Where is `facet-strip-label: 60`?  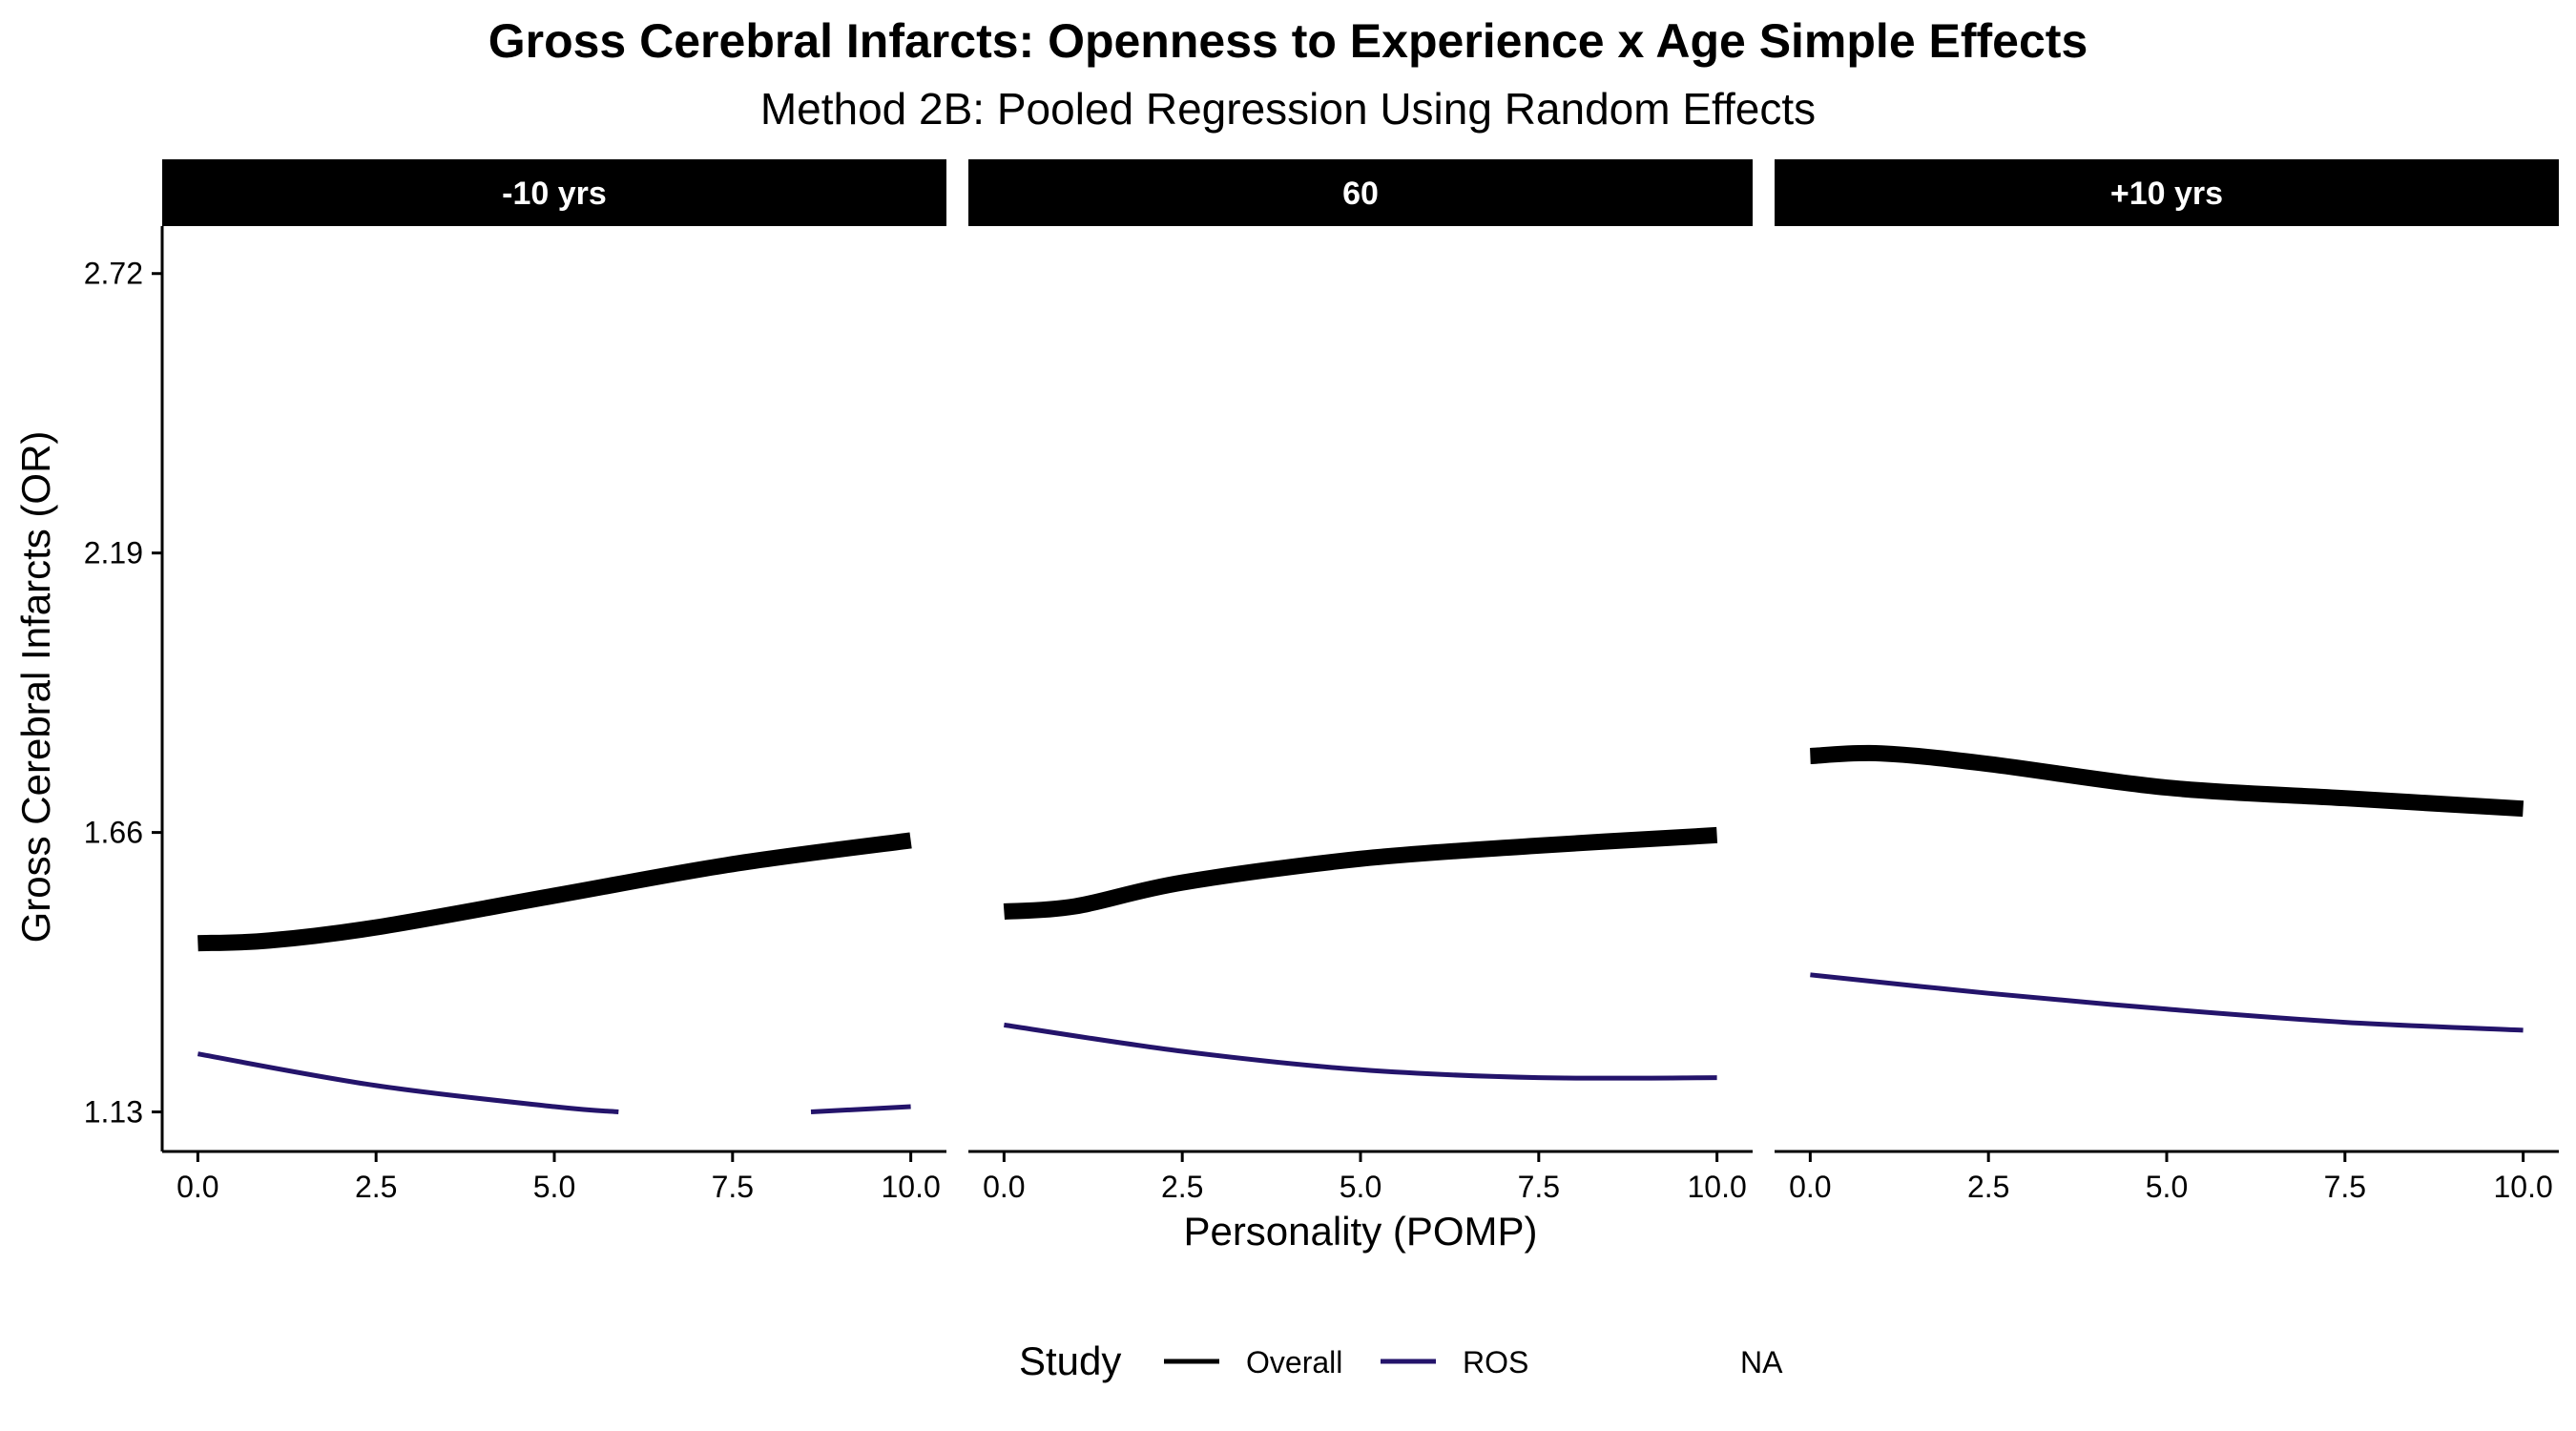 facet-strip-label: 60 is located at coordinates (1360, 194).